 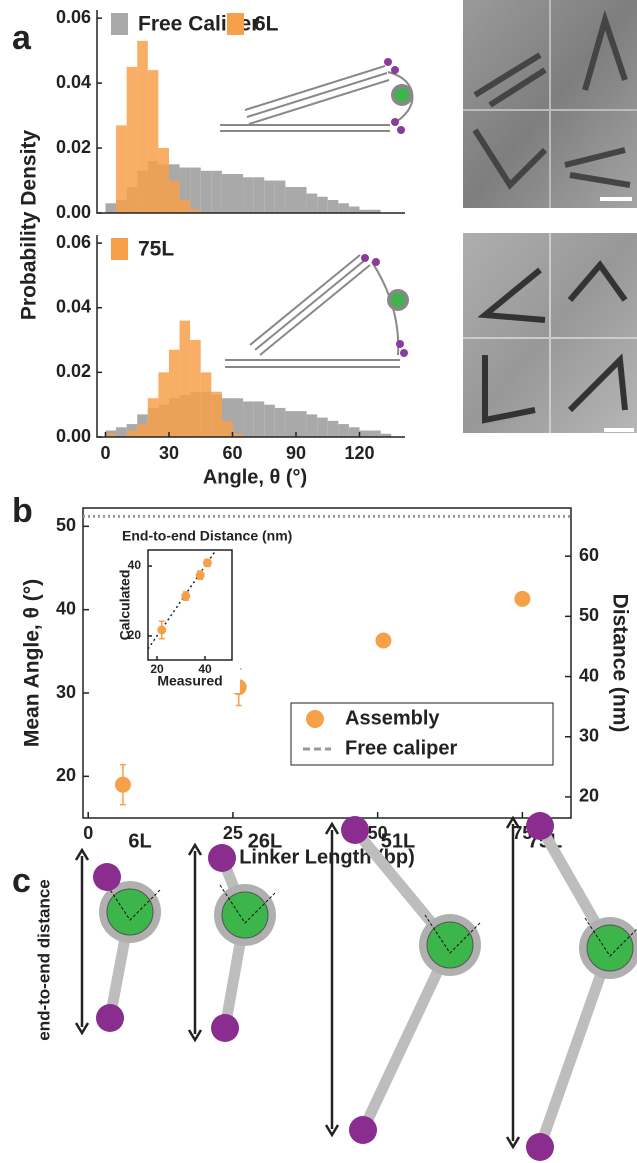 I want to click on diagram-label: 51L, so click(x=398, y=841).